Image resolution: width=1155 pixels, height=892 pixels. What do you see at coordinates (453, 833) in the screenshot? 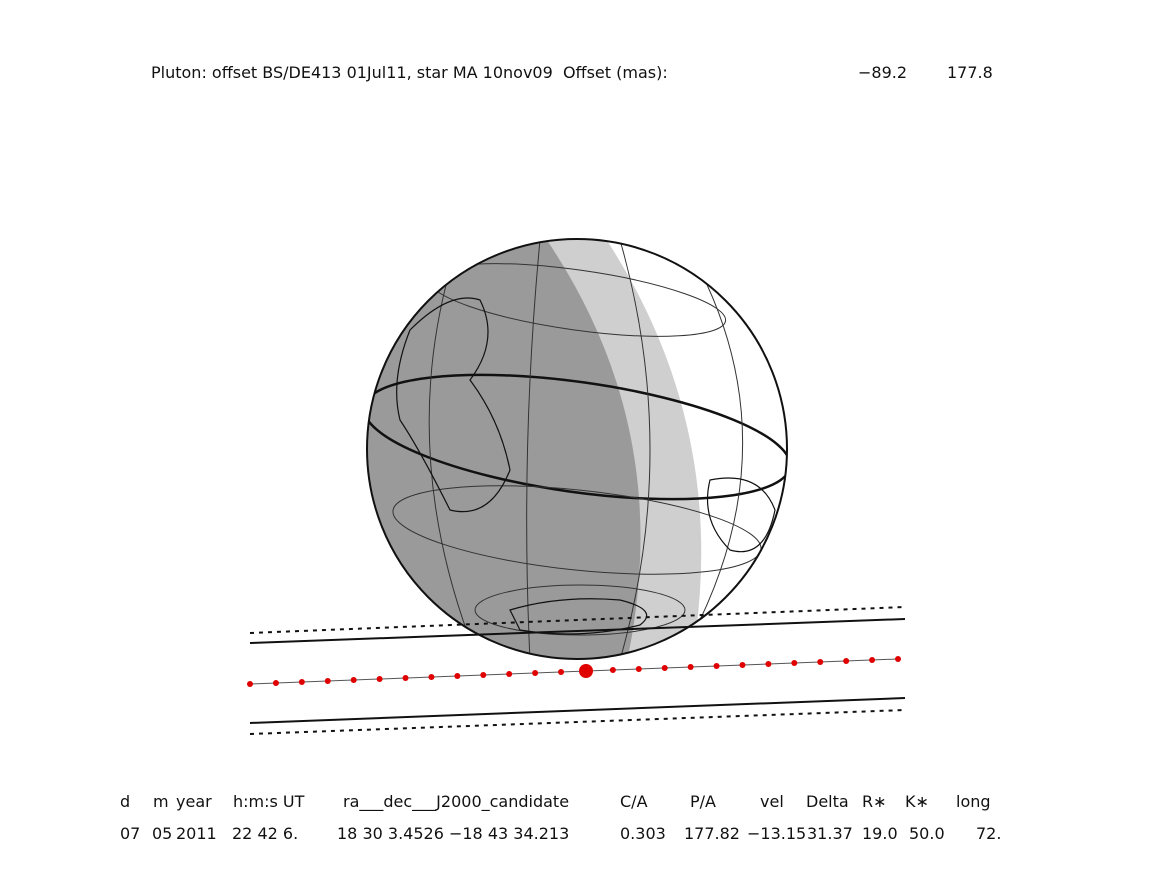
I see `cell: 18 30 3.4526 −18 43 34.213` at bounding box center [453, 833].